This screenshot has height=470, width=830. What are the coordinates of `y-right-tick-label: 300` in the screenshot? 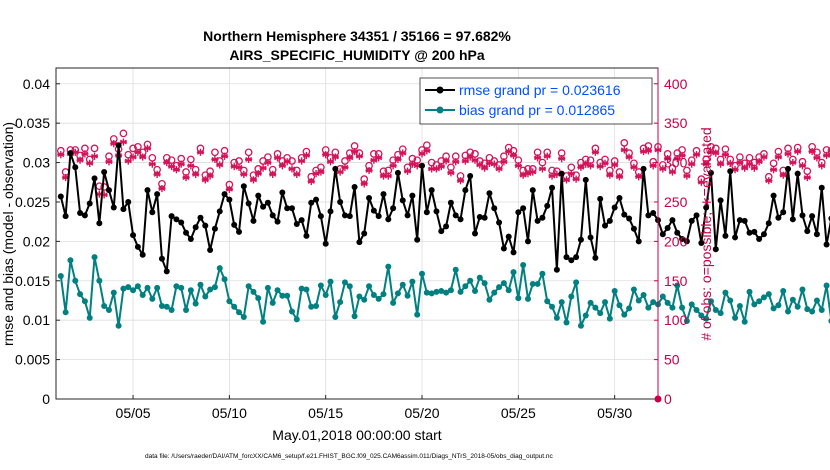 It's located at (676, 163).